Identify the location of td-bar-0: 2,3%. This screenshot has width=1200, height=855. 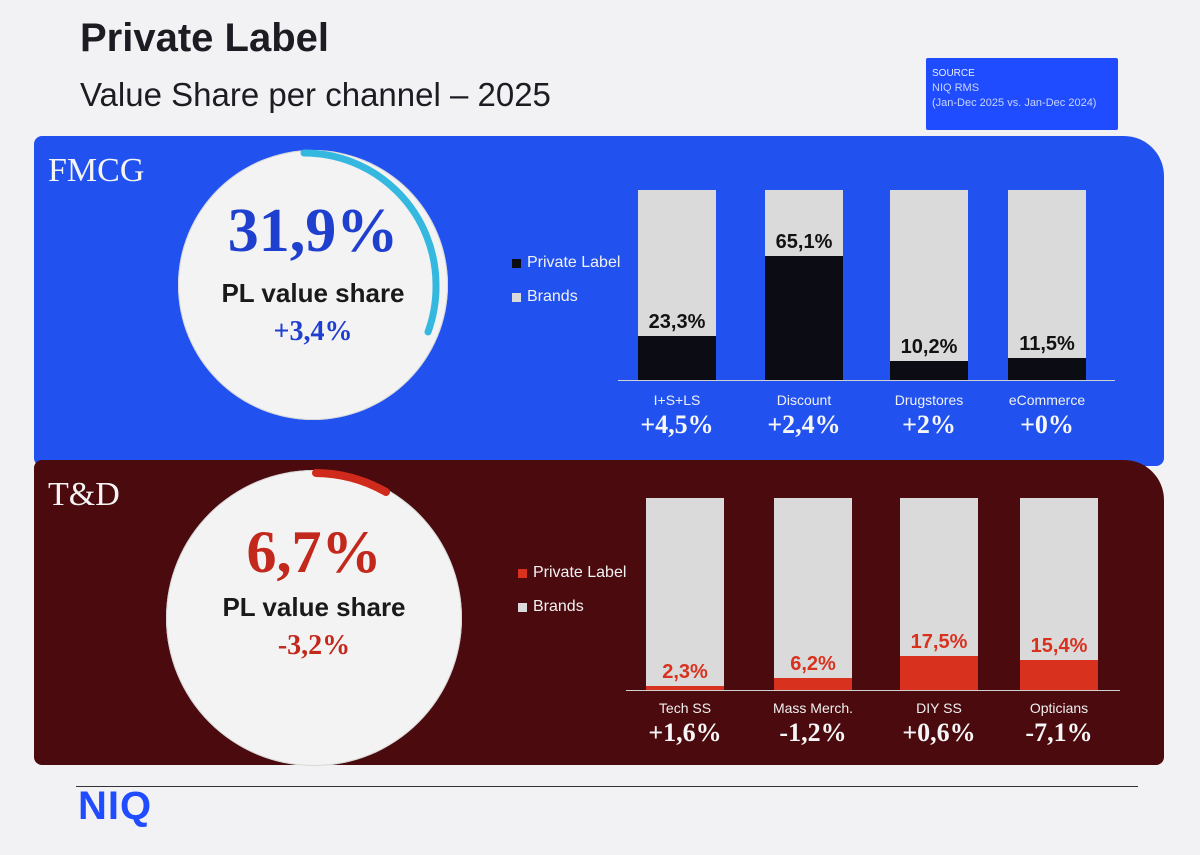
(685, 594).